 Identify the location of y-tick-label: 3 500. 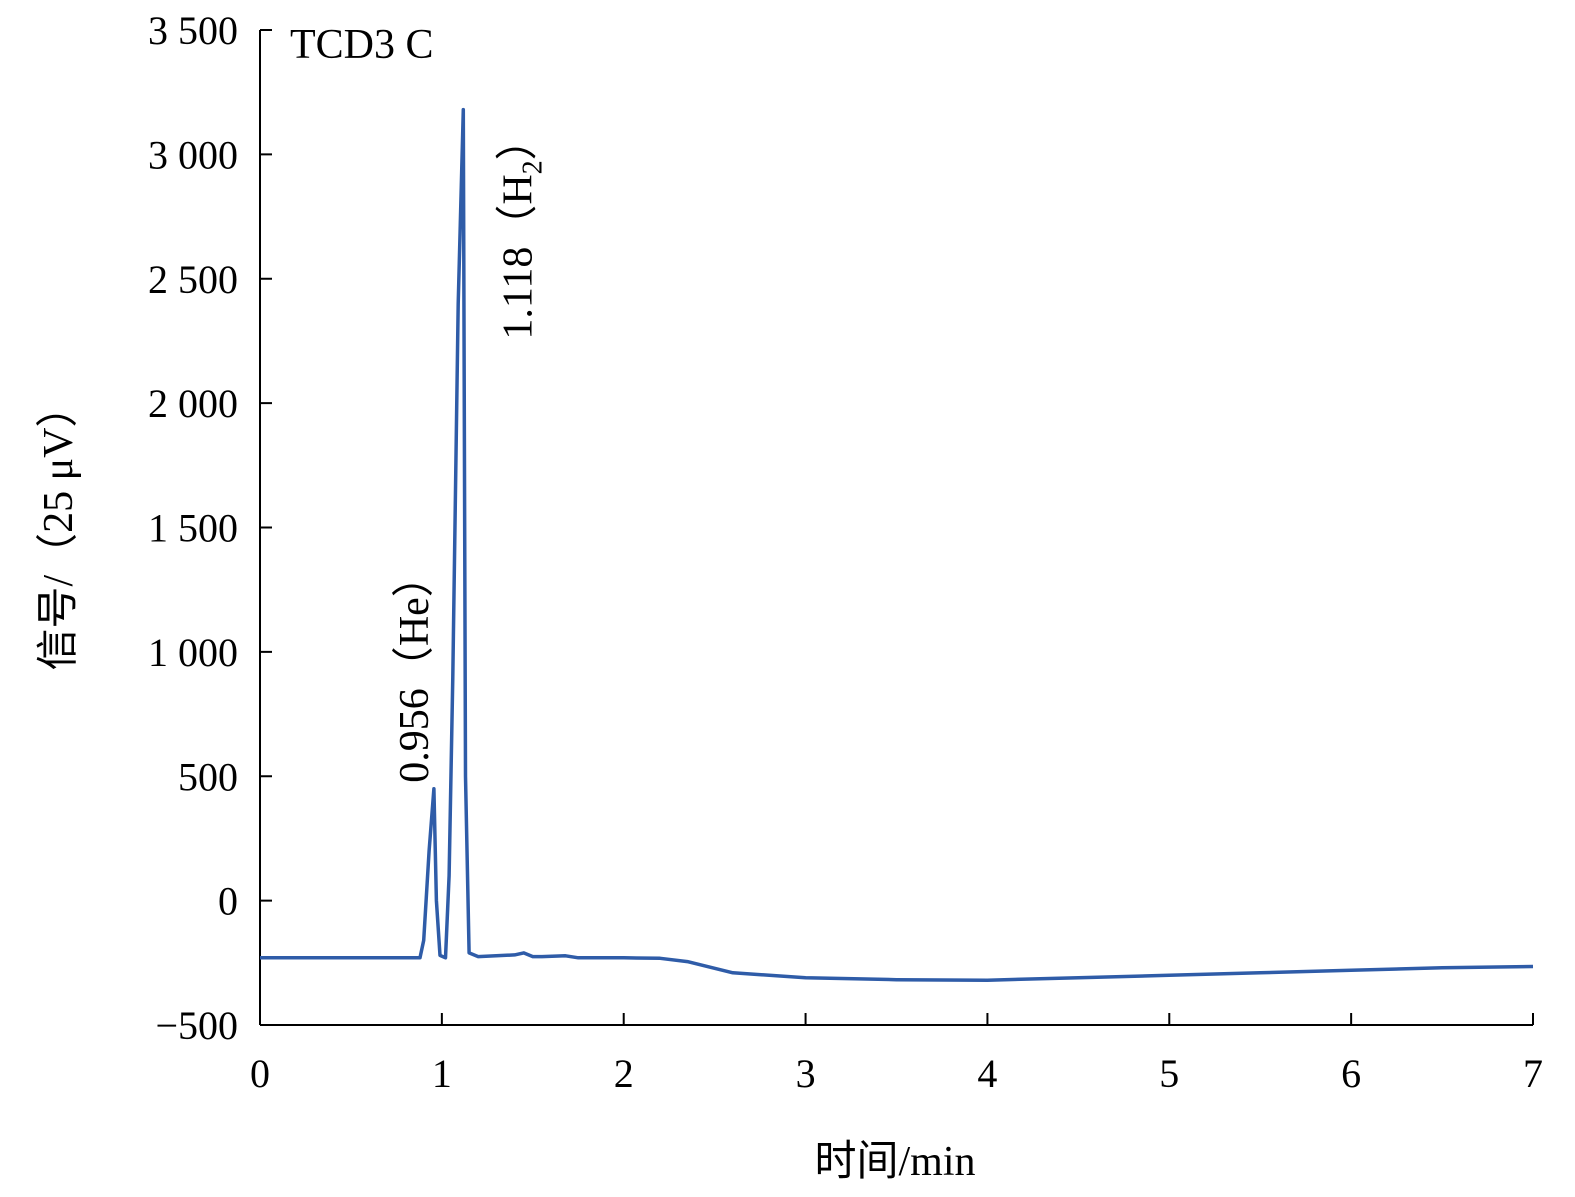
(193, 30).